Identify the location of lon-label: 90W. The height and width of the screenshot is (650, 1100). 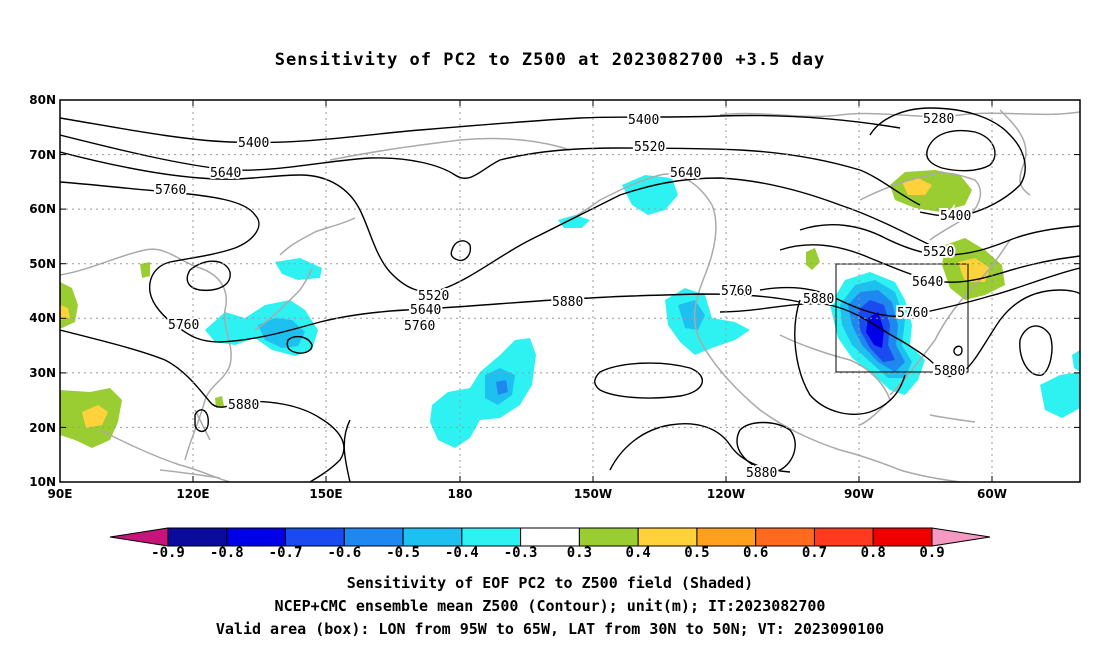
(859, 494).